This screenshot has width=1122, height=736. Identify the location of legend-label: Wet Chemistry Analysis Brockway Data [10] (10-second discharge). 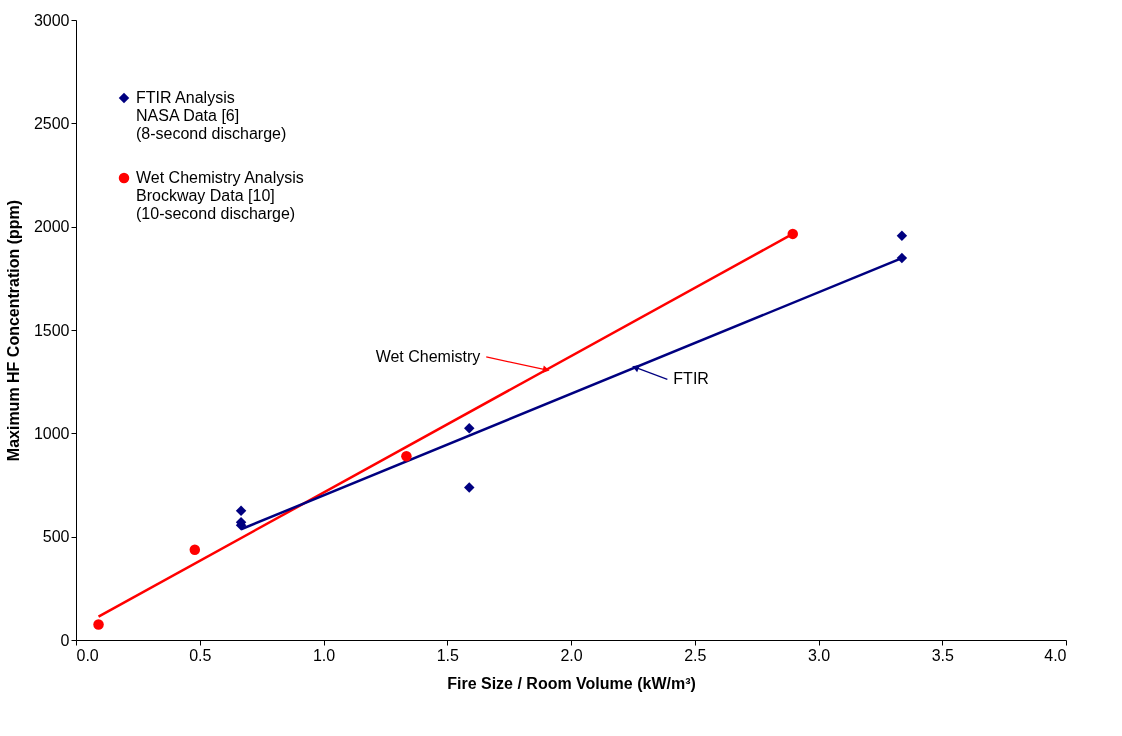
(220, 195).